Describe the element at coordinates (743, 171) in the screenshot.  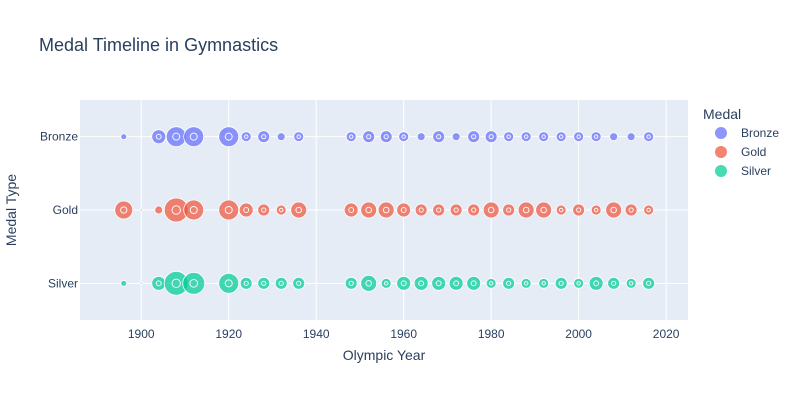
I see `legend-item-silver: Silver` at that location.